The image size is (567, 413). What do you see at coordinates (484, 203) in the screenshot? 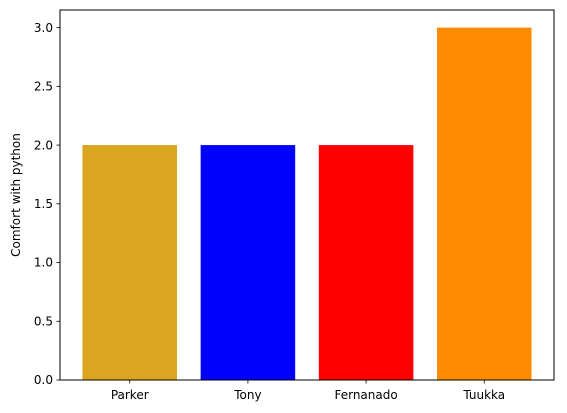
I see `bar-tuukka` at bounding box center [484, 203].